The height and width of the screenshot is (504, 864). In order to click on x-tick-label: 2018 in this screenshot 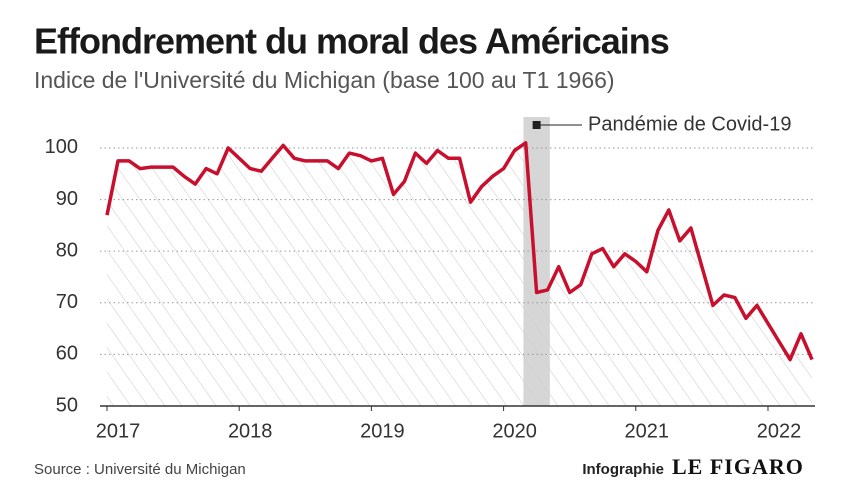, I will do `click(250, 431)`.